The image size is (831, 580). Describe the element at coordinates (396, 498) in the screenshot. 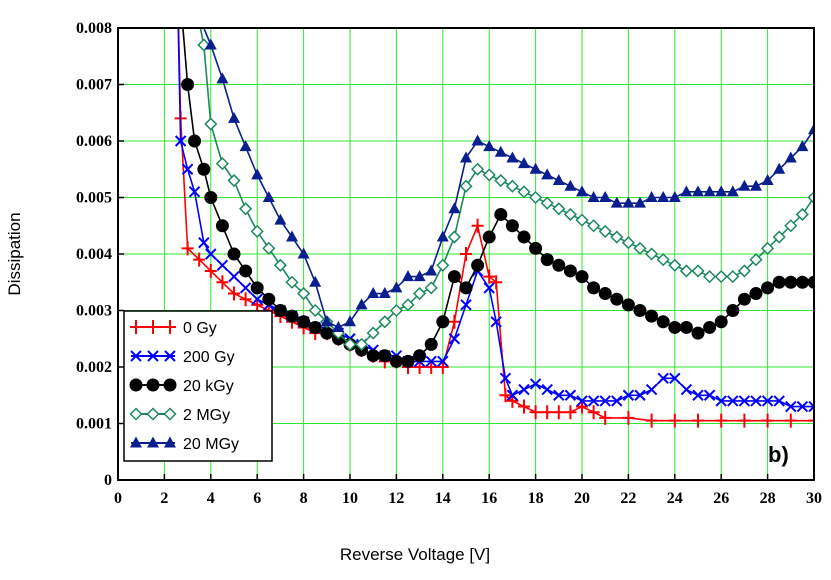

I see `x-tick-label: 12` at that location.